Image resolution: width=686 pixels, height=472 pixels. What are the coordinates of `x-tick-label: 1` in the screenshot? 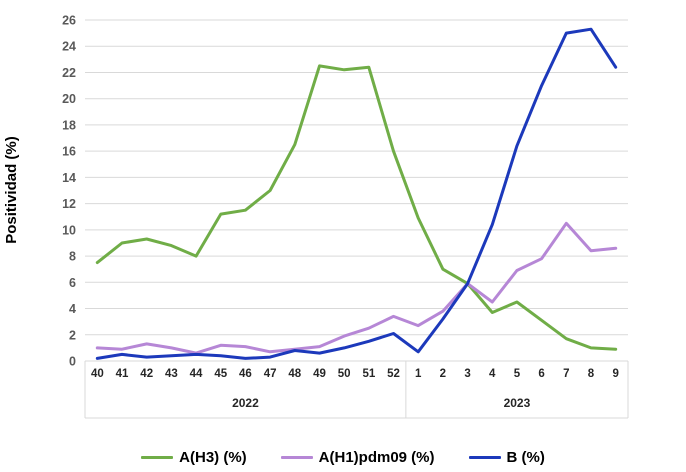 It's located at (418, 374).